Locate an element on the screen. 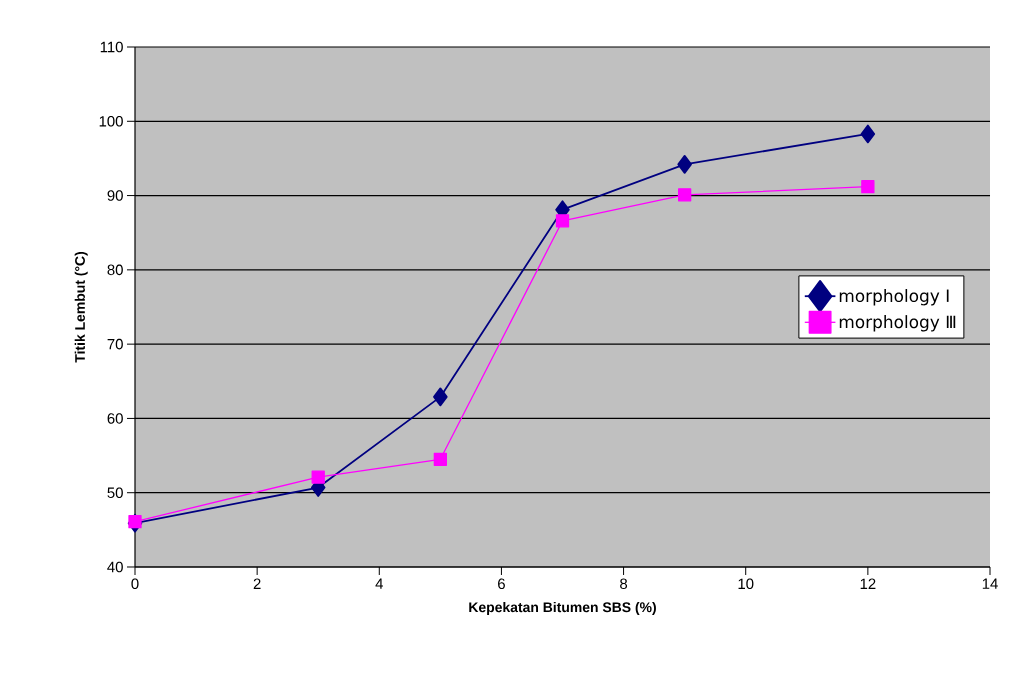  legend-label: morphology Ⅰ is located at coordinates (894, 297).